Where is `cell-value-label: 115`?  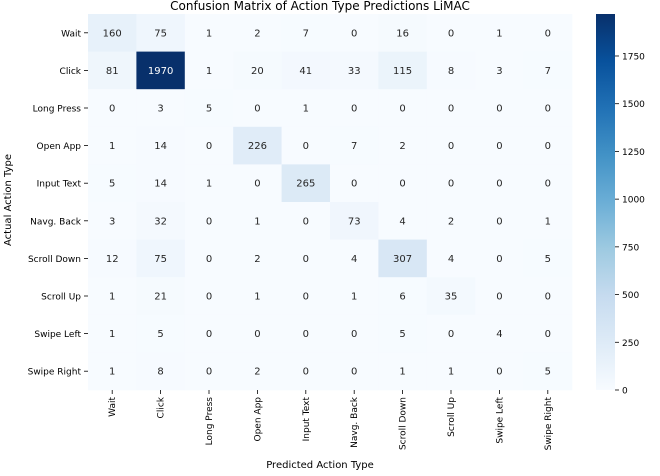 cell-value-label: 115 is located at coordinates (402, 71).